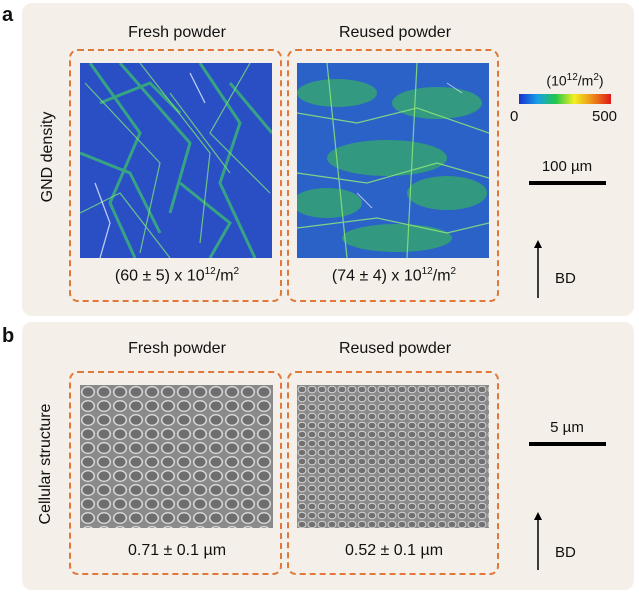 Image resolution: width=639 pixels, height=595 pixels. I want to click on build-direction-label-b: BD, so click(565, 552).